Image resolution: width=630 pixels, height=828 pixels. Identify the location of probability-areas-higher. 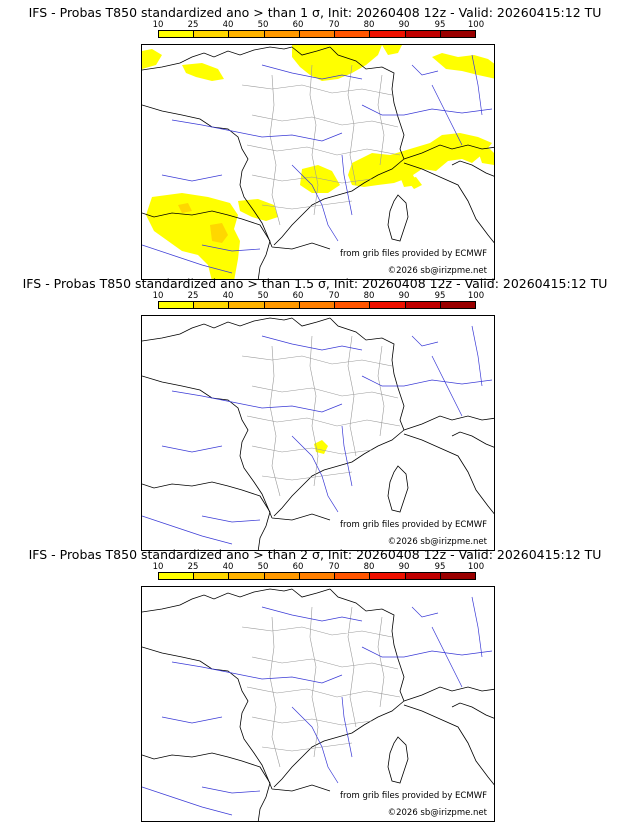
(203, 223).